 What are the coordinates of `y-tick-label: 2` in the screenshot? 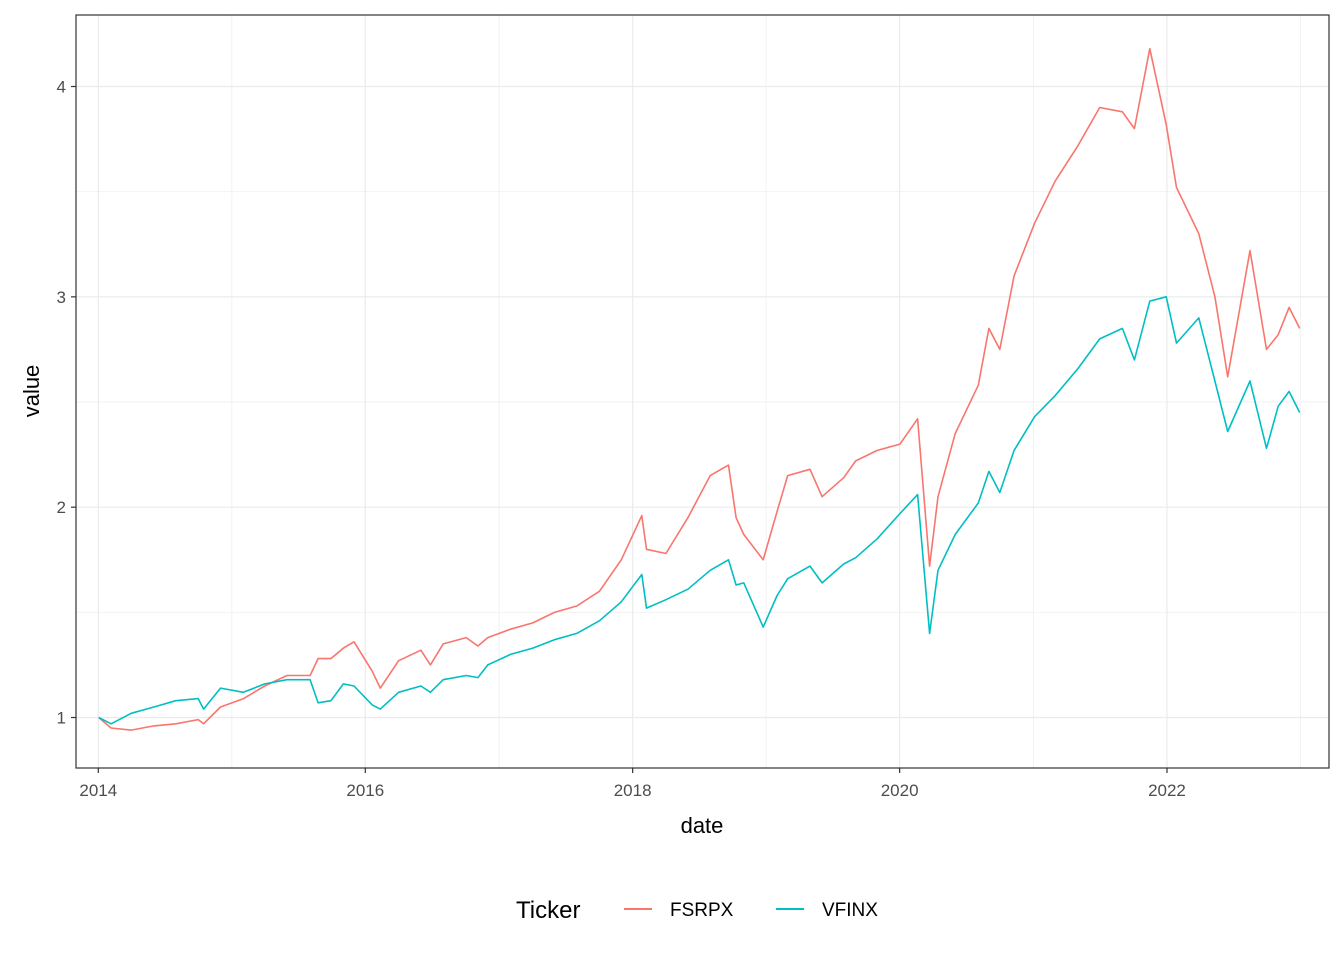 It's located at (61, 507).